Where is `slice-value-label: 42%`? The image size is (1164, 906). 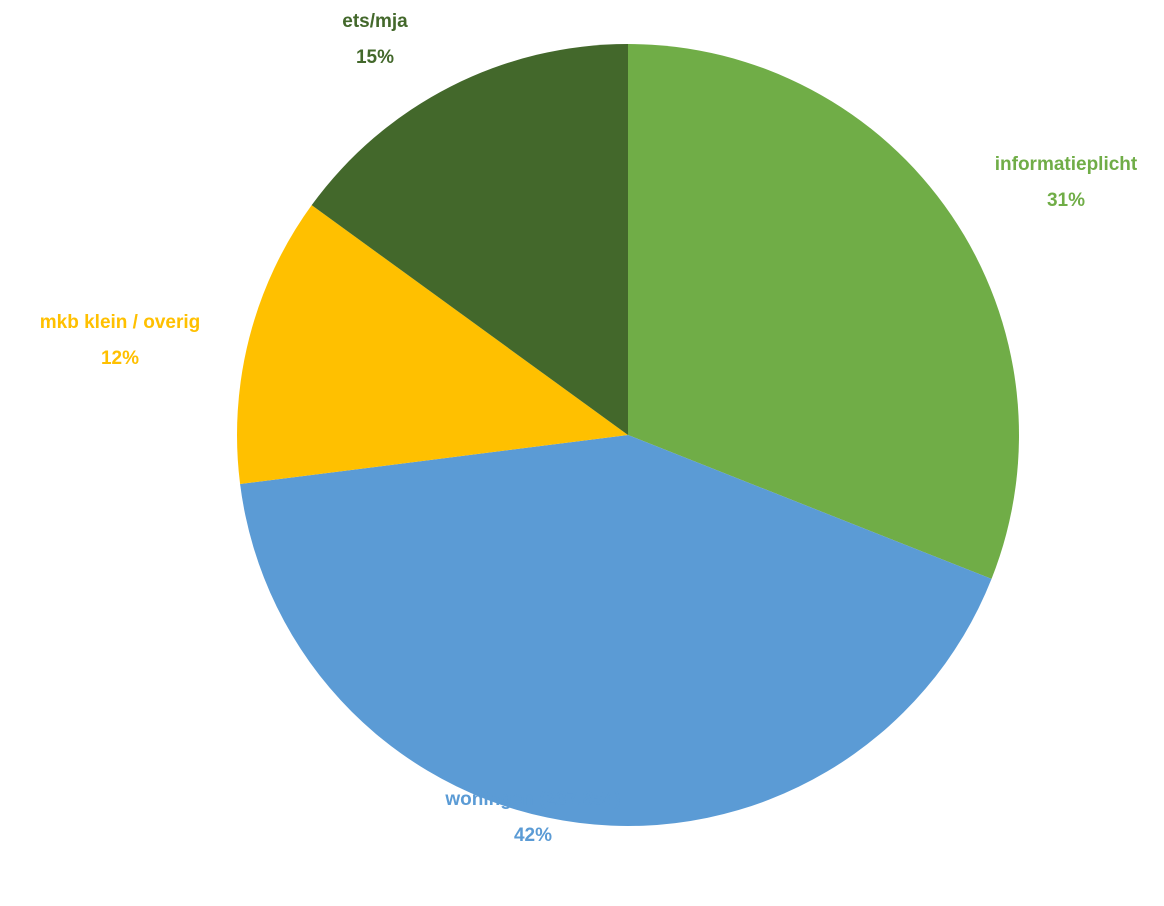
slice-value-label: 42% is located at coordinates (533, 835).